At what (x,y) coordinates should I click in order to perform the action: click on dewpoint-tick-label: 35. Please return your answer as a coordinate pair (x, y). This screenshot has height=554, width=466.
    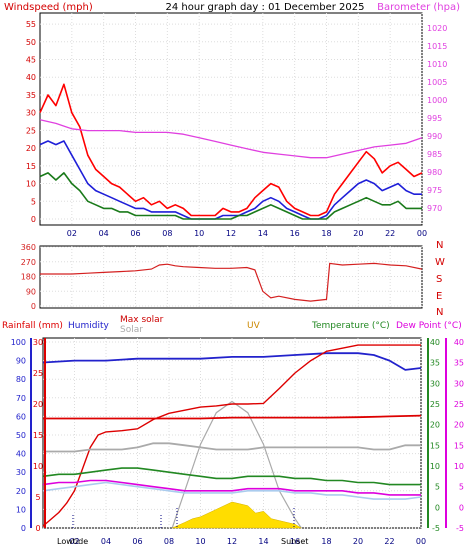
    Looking at the image, I should click on (459, 363).